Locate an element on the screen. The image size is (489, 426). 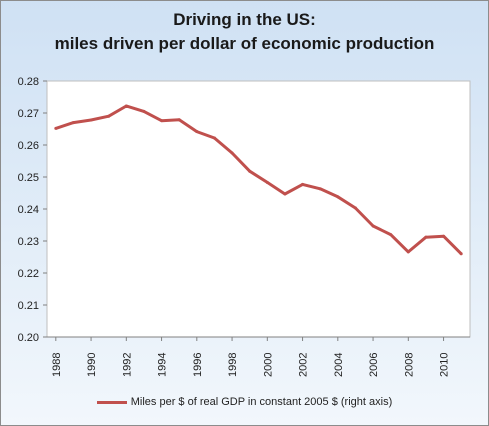
y-axis: 0.20 0.21 0.22 0.23 0.24 0.25 0.26 0.27 0.28 is located at coordinates (32, 210).